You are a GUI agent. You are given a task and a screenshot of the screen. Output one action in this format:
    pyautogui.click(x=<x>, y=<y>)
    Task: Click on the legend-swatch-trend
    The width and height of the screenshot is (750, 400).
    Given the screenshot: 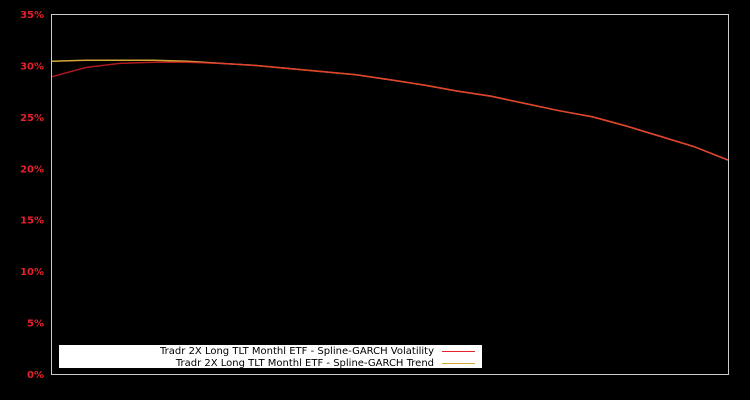 What is the action you would take?
    pyautogui.click(x=458, y=363)
    